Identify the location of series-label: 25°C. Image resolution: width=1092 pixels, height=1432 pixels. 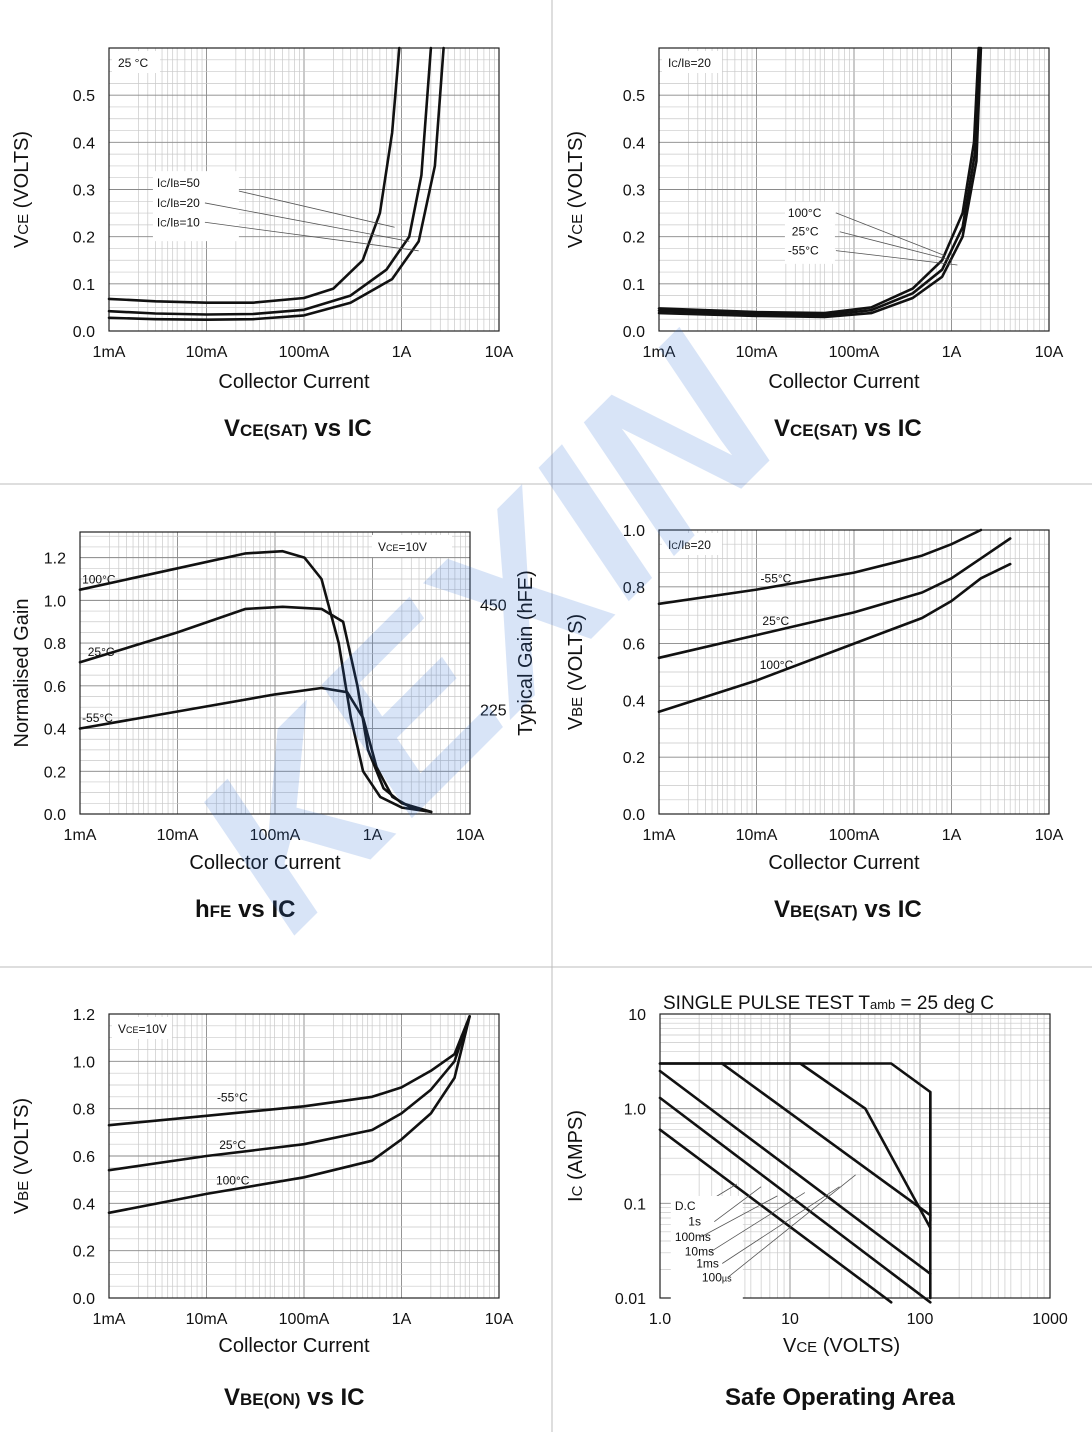
(101, 652).